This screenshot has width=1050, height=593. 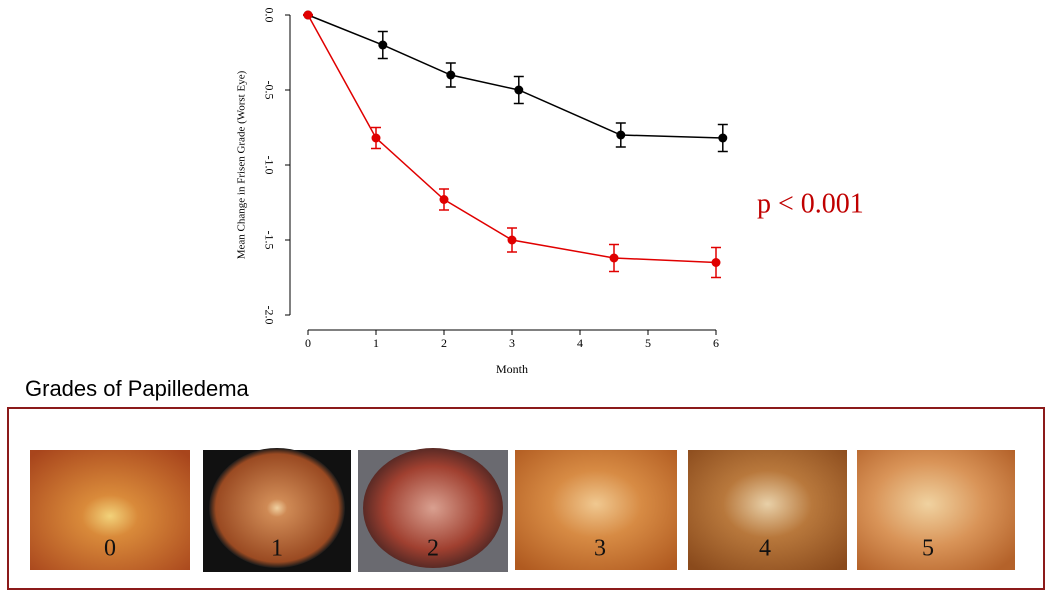 I want to click on grade-label: 2, so click(x=433, y=549).